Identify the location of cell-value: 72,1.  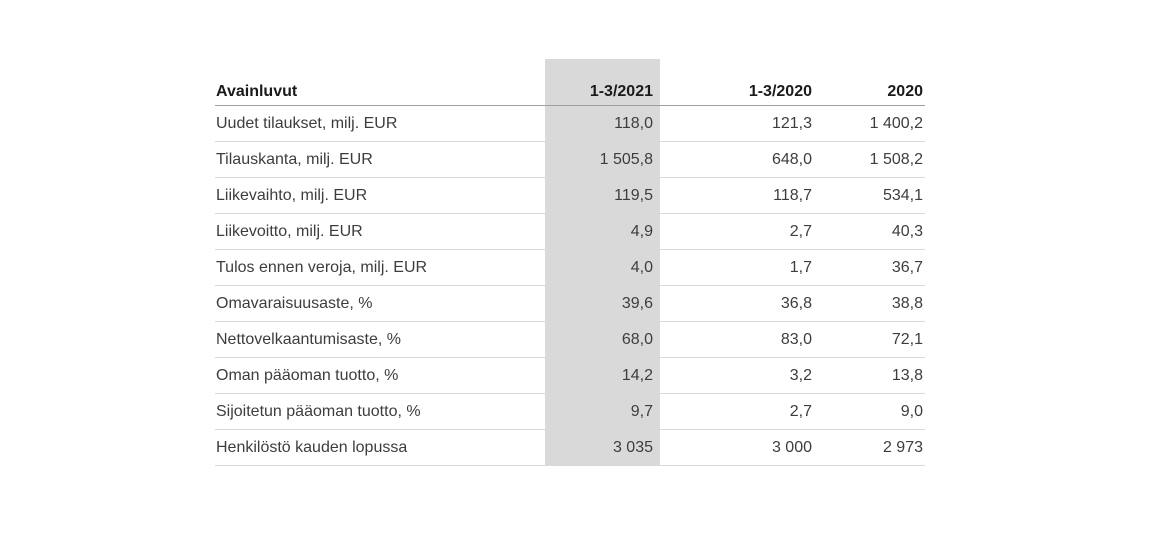
(907, 339).